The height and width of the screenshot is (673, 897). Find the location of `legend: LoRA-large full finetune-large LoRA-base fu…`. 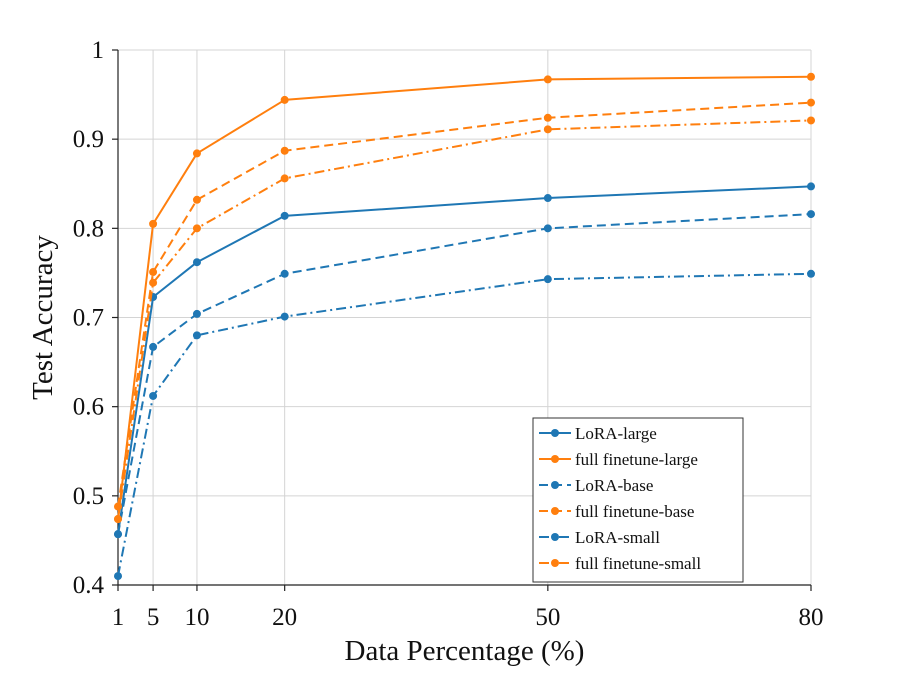

legend: LoRA-large full finetune-large LoRA-base fu… is located at coordinates (638, 500).